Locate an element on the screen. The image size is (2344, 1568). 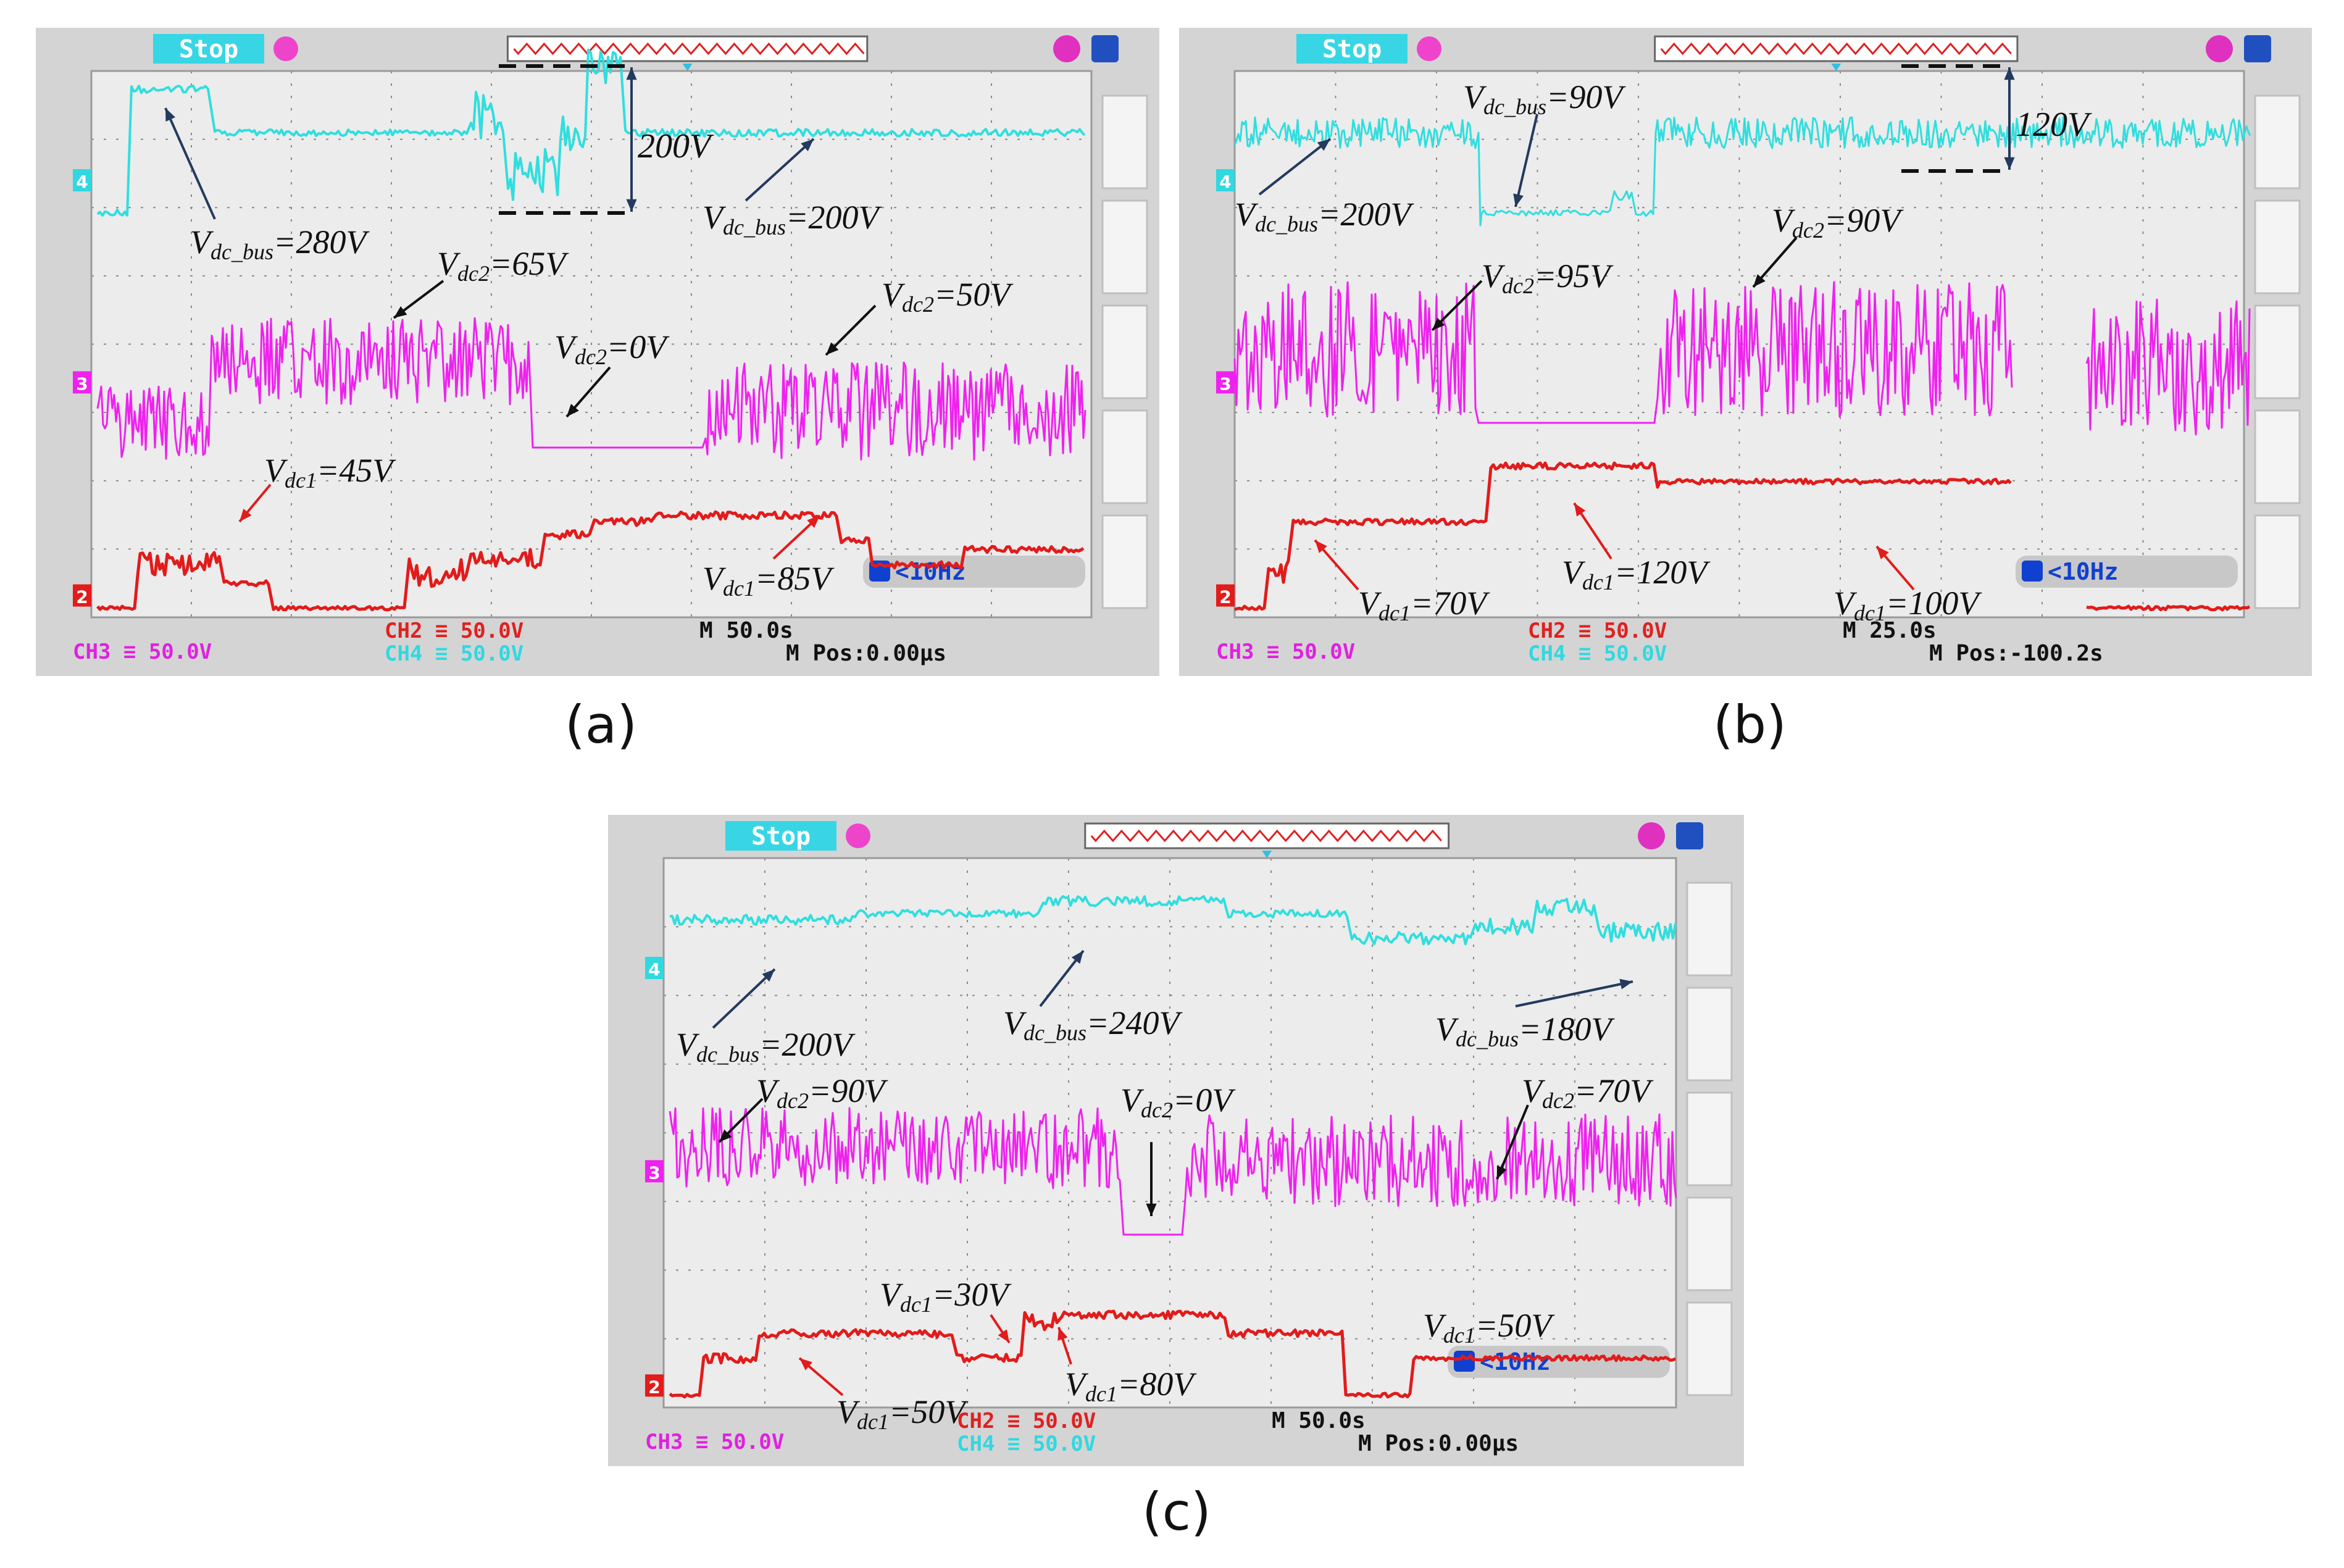
arrow-vdc1-120-head is located at coordinates (1580, 510).